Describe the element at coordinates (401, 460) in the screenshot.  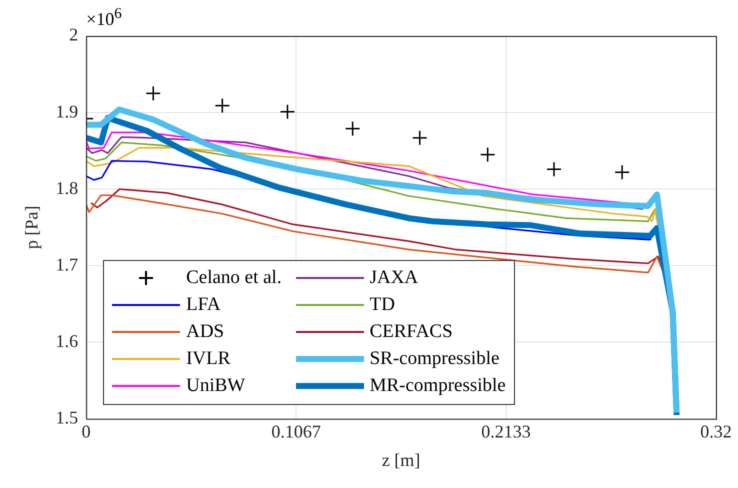
I see `x-axis-title: z [m]` at that location.